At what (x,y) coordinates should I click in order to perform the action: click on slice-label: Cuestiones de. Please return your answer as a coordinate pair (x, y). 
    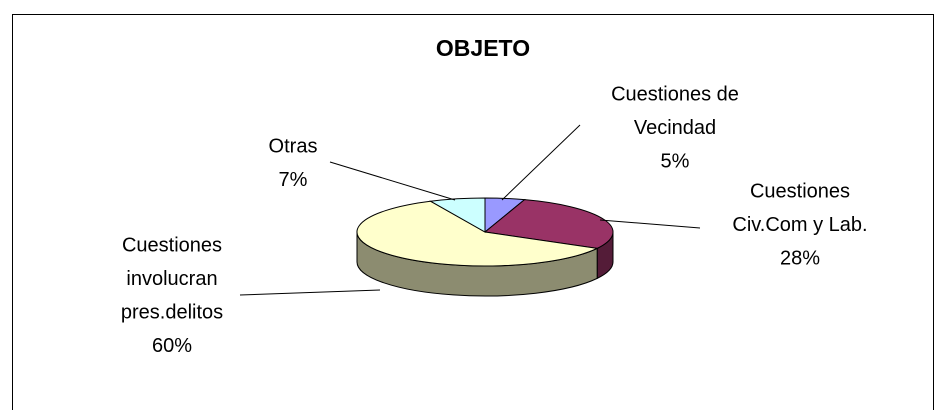
    Looking at the image, I should click on (675, 94).